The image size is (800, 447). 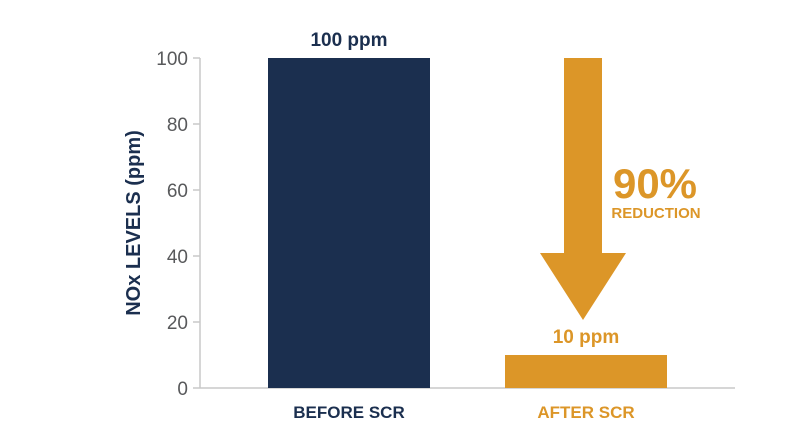 I want to click on y-tick-label: 80, so click(x=177, y=125).